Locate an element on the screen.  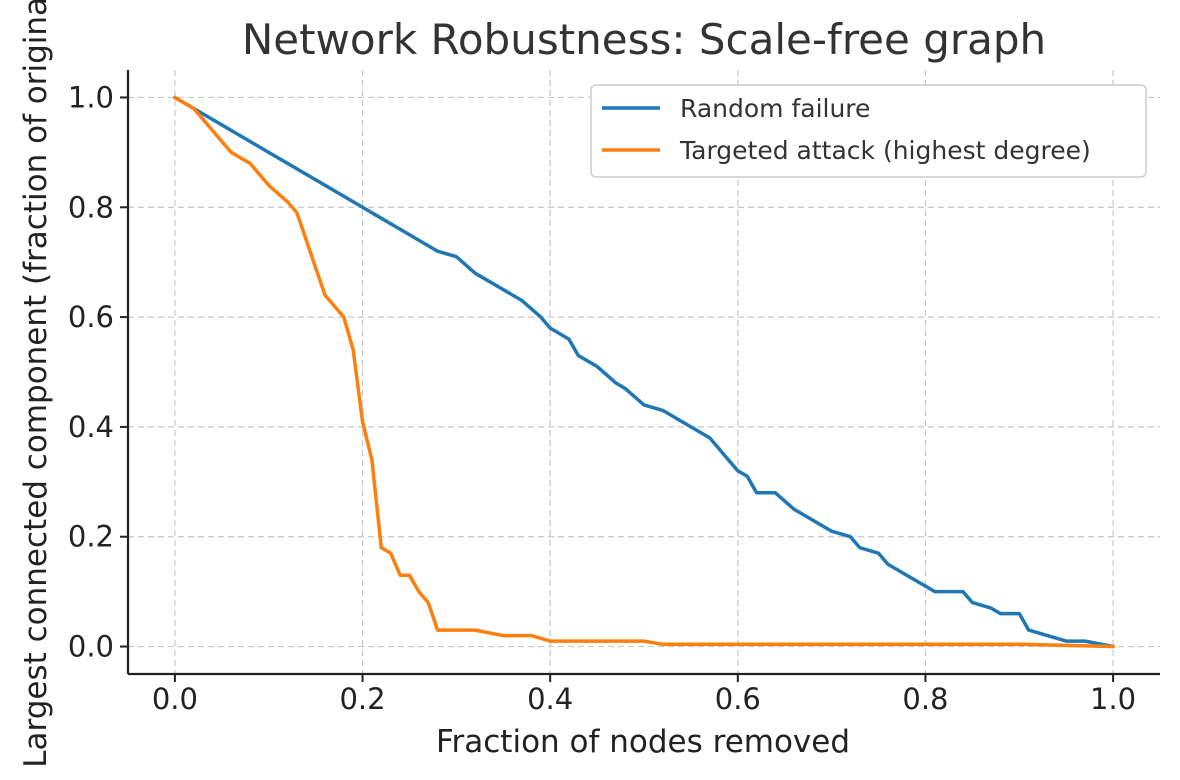
legend-label-targeted-attack: Targeted attack (highest degree) is located at coordinates (885, 150).